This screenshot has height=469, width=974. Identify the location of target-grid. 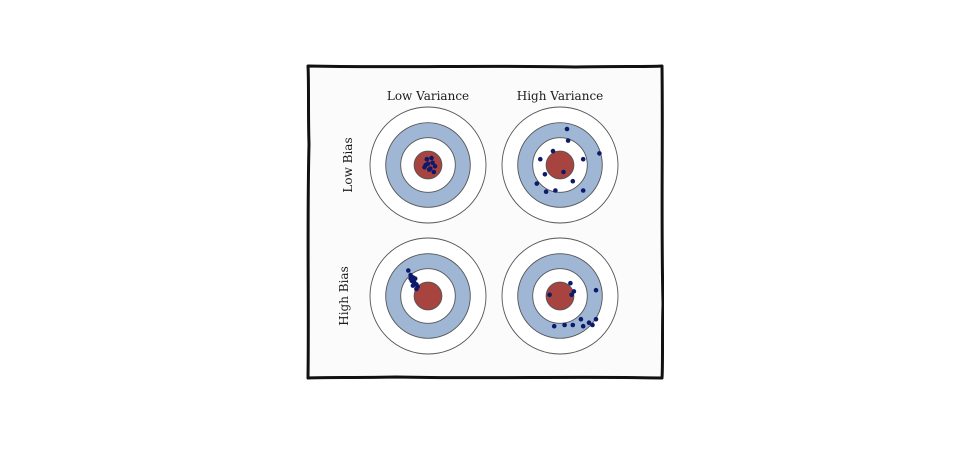
(494, 230).